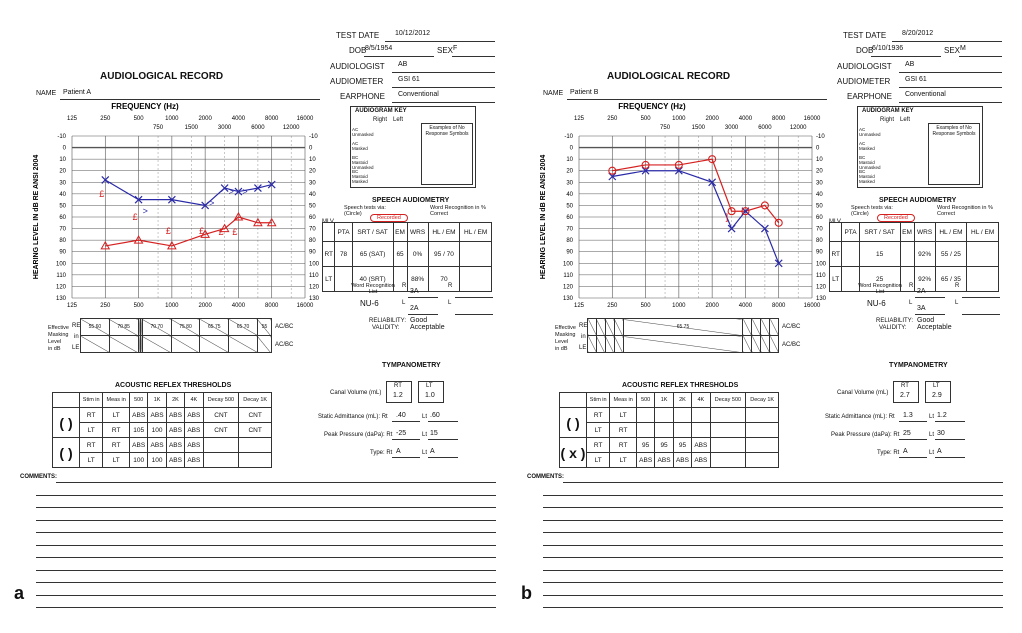  Describe the element at coordinates (62, 195) in the screenshot. I see `db-tick-left: 40` at that location.